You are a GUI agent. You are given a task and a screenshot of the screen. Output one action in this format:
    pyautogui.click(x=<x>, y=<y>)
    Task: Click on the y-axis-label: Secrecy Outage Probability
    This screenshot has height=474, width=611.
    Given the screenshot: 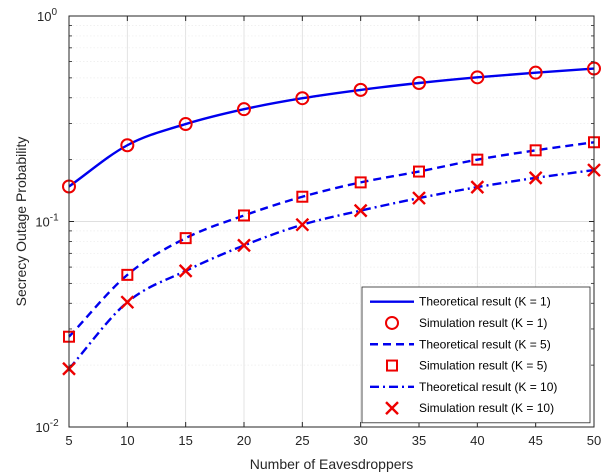 What is the action you would take?
    pyautogui.click(x=21, y=222)
    